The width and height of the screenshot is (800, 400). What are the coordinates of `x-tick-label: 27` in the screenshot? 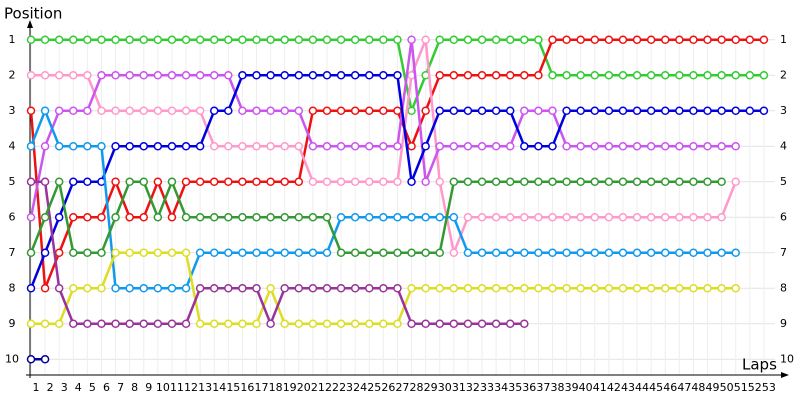 It's located at (402, 387).